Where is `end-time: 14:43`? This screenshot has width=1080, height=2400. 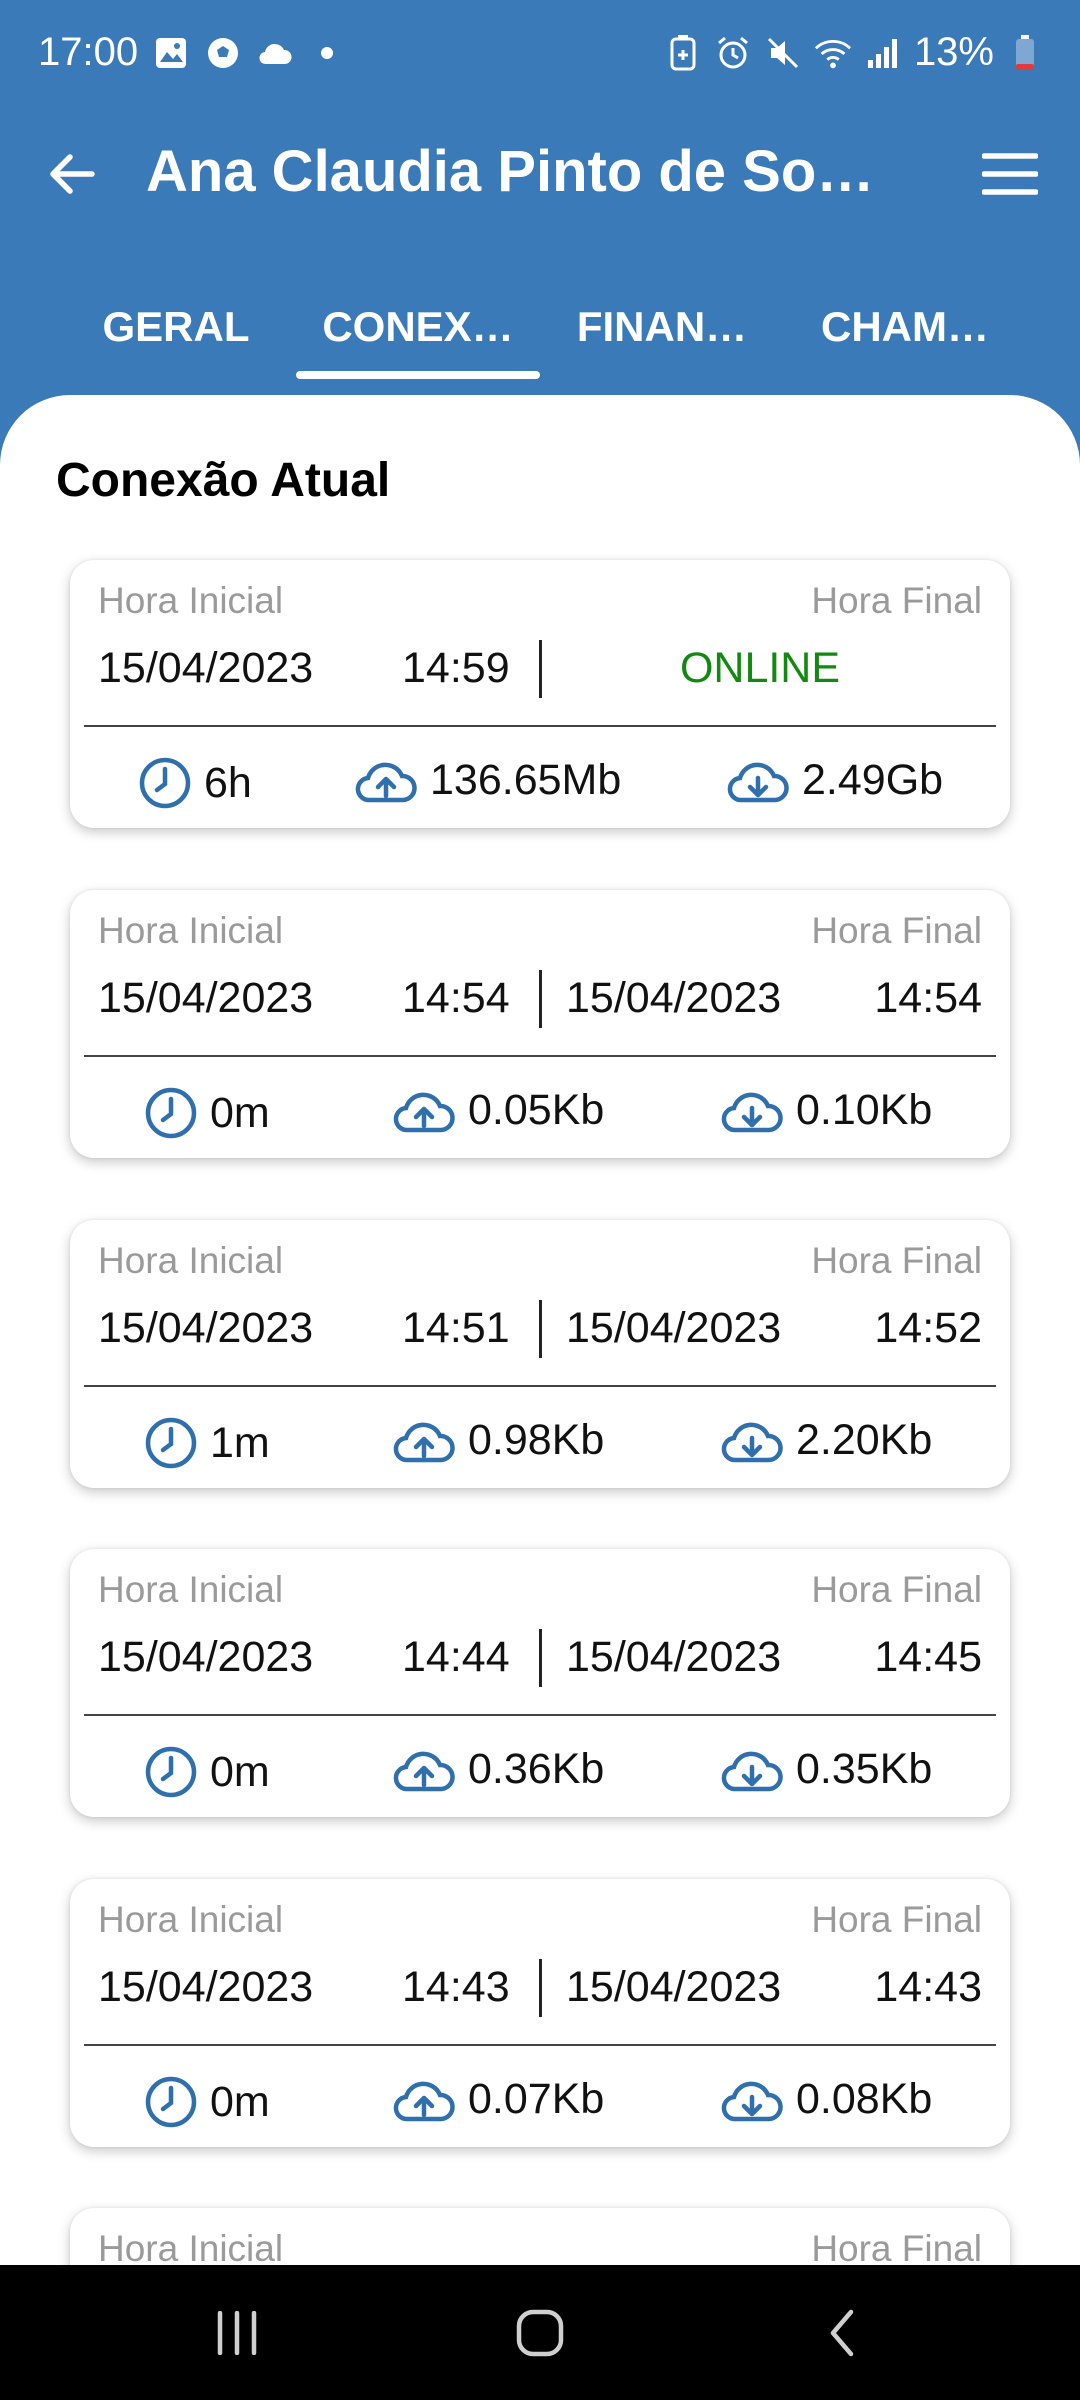
end-time: 14:43 is located at coordinates (928, 1987).